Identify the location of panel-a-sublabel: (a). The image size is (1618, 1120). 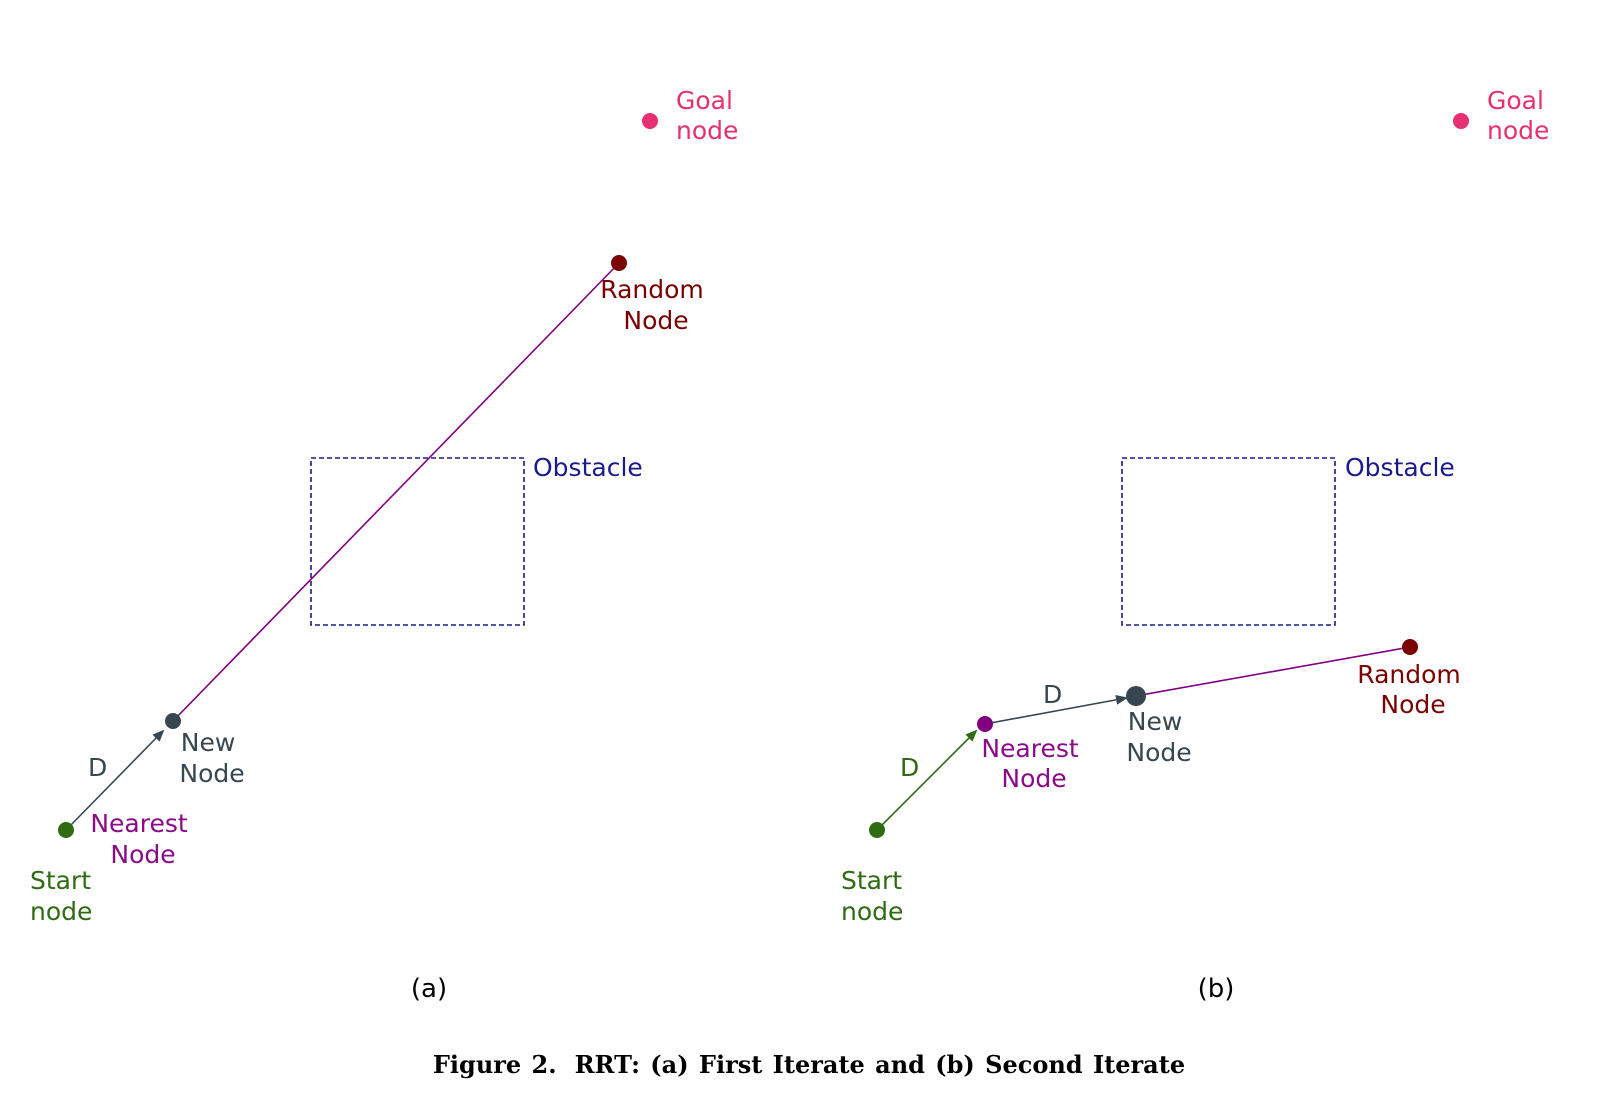
(429, 989).